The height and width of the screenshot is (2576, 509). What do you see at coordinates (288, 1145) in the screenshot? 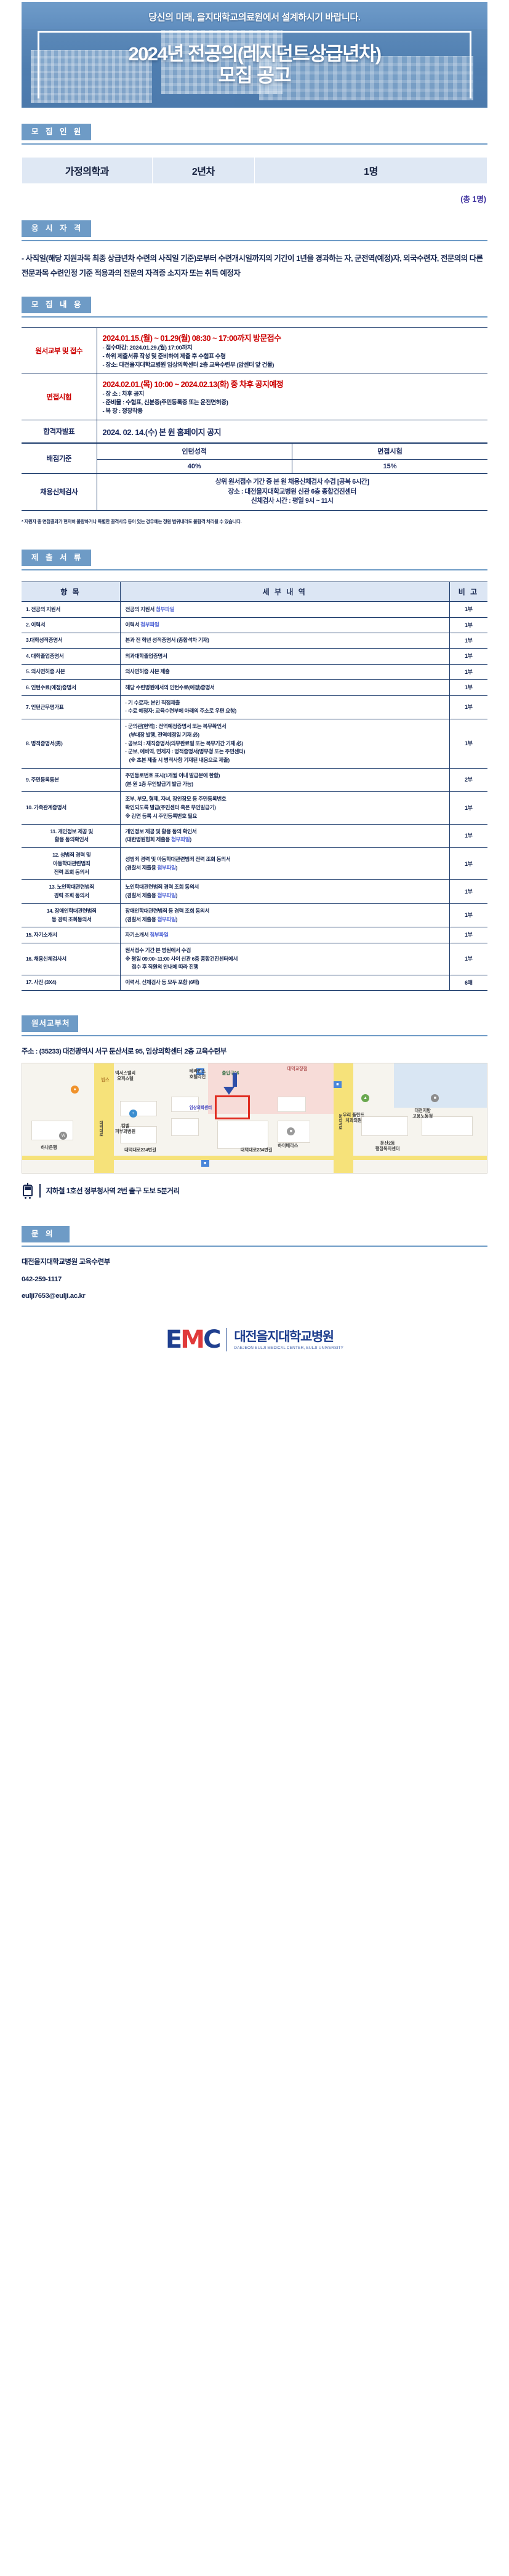
I see `map-label: 하이베라스` at bounding box center [288, 1145].